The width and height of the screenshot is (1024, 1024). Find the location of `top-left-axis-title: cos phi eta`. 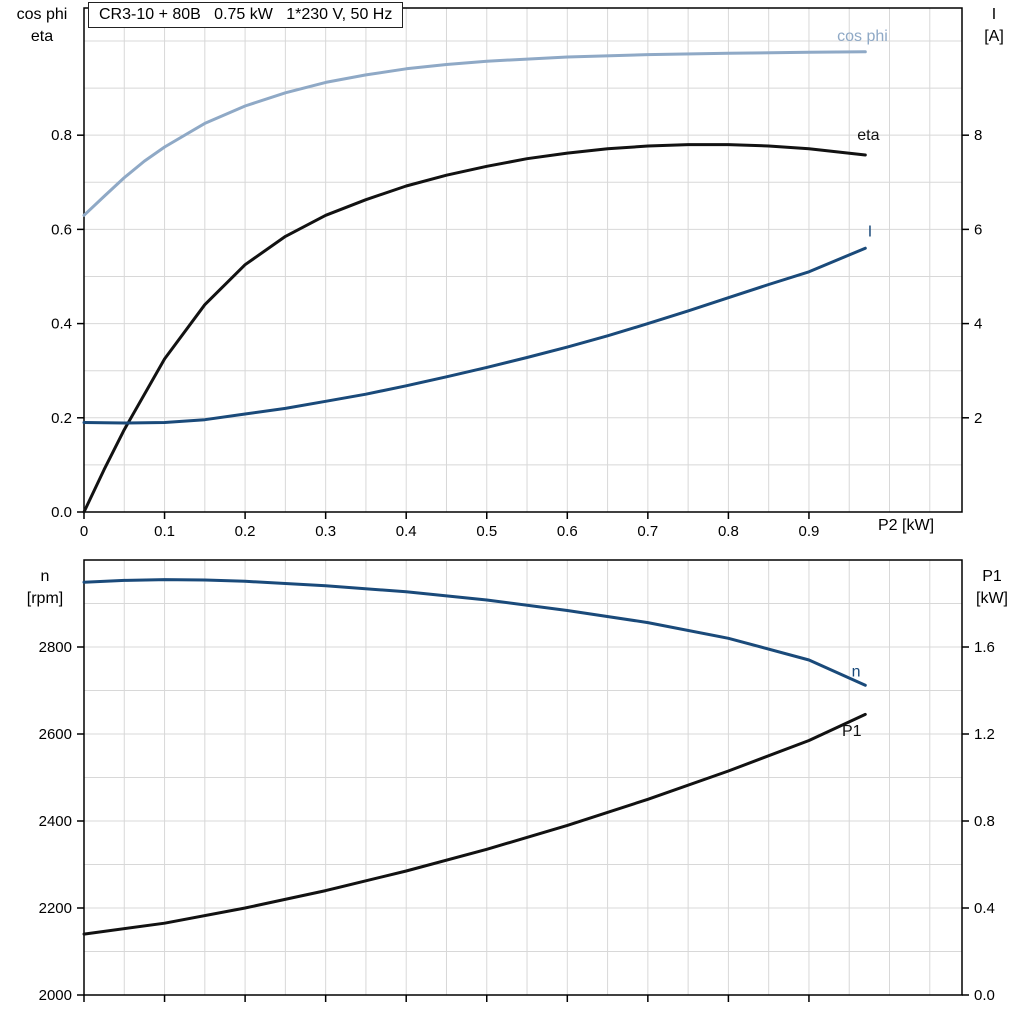

top-left-axis-title: cos phi eta is located at coordinates (42, 26).